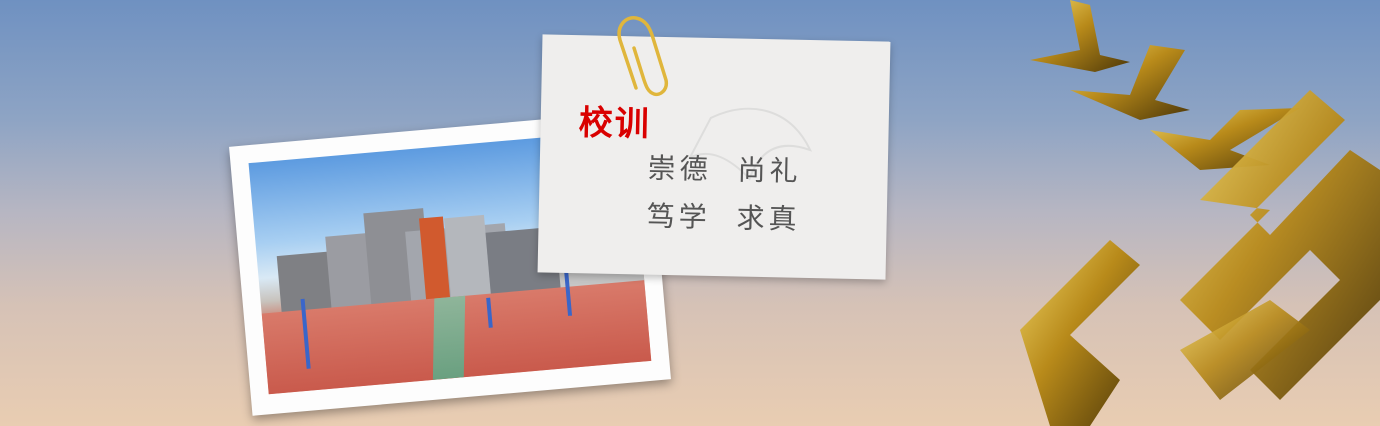 This screenshot has width=1380, height=426. Describe the element at coordinates (723, 217) in the screenshot. I see `motto-line-2: 笃学 求真` at that location.